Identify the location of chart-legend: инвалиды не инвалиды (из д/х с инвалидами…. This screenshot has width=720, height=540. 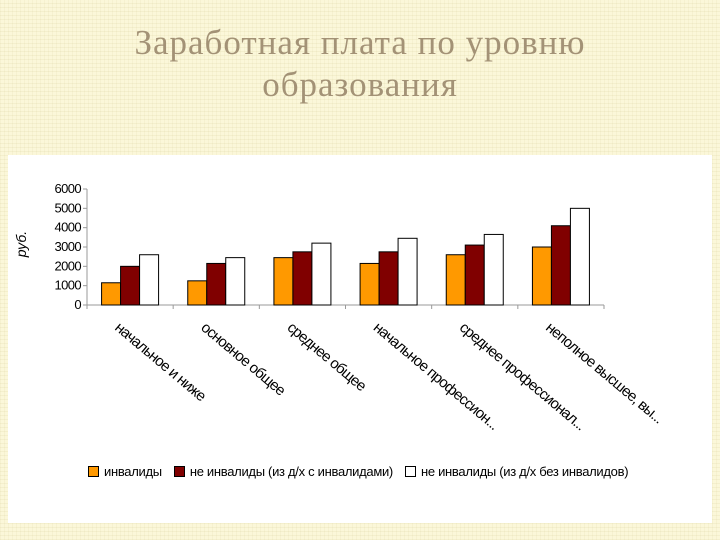
(364, 471).